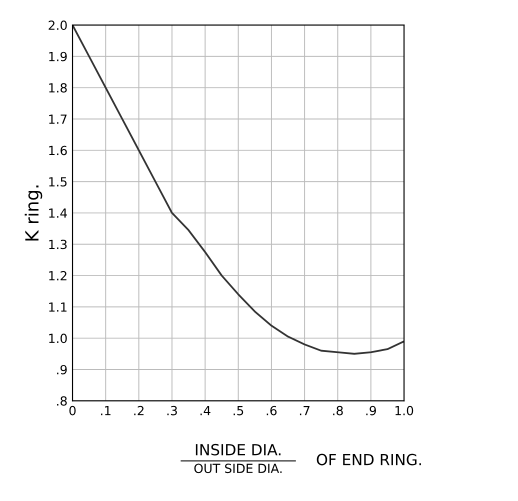  Describe the element at coordinates (58, 88) in the screenshot. I see `y-tick-label: 1.8` at that location.